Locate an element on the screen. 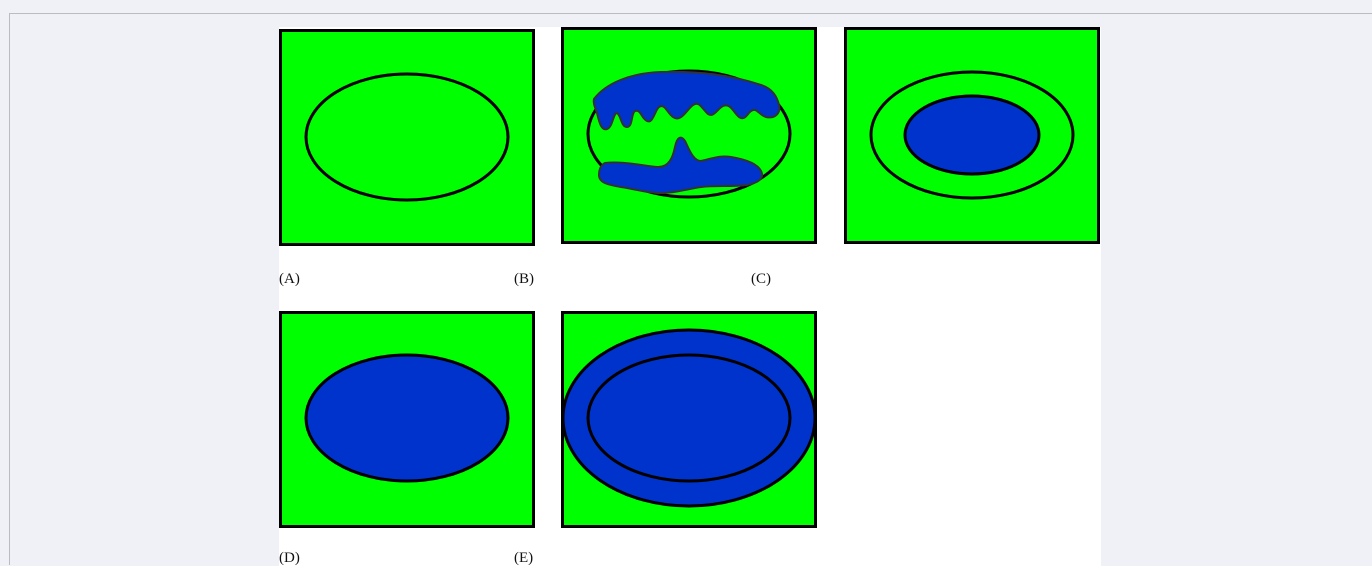 The width and height of the screenshot is (1372, 566). panel-c-label: (C) is located at coordinates (761, 279).